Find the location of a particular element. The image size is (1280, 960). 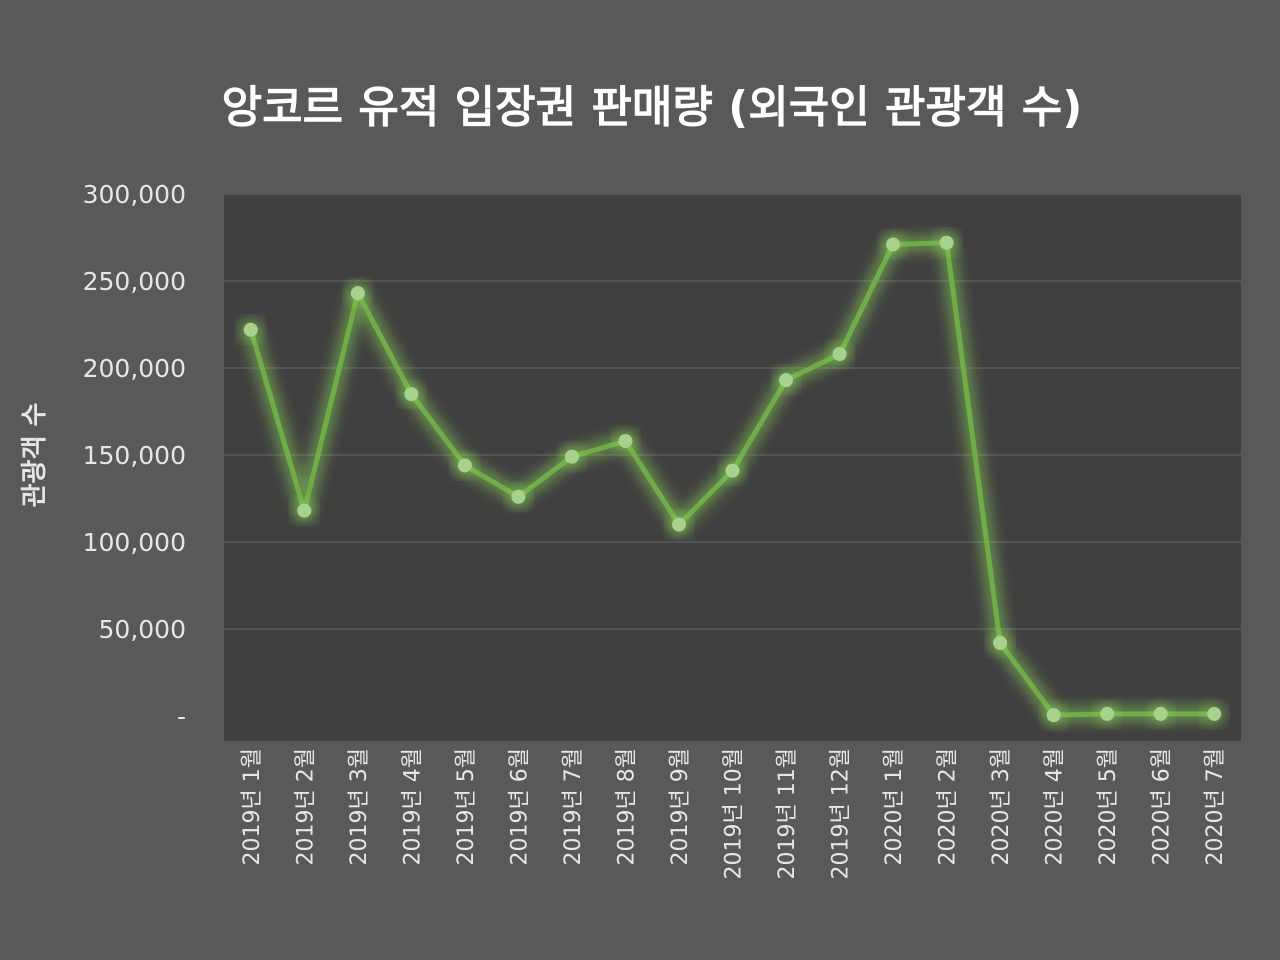

y-tick-label: 250,000 is located at coordinates (134, 281).